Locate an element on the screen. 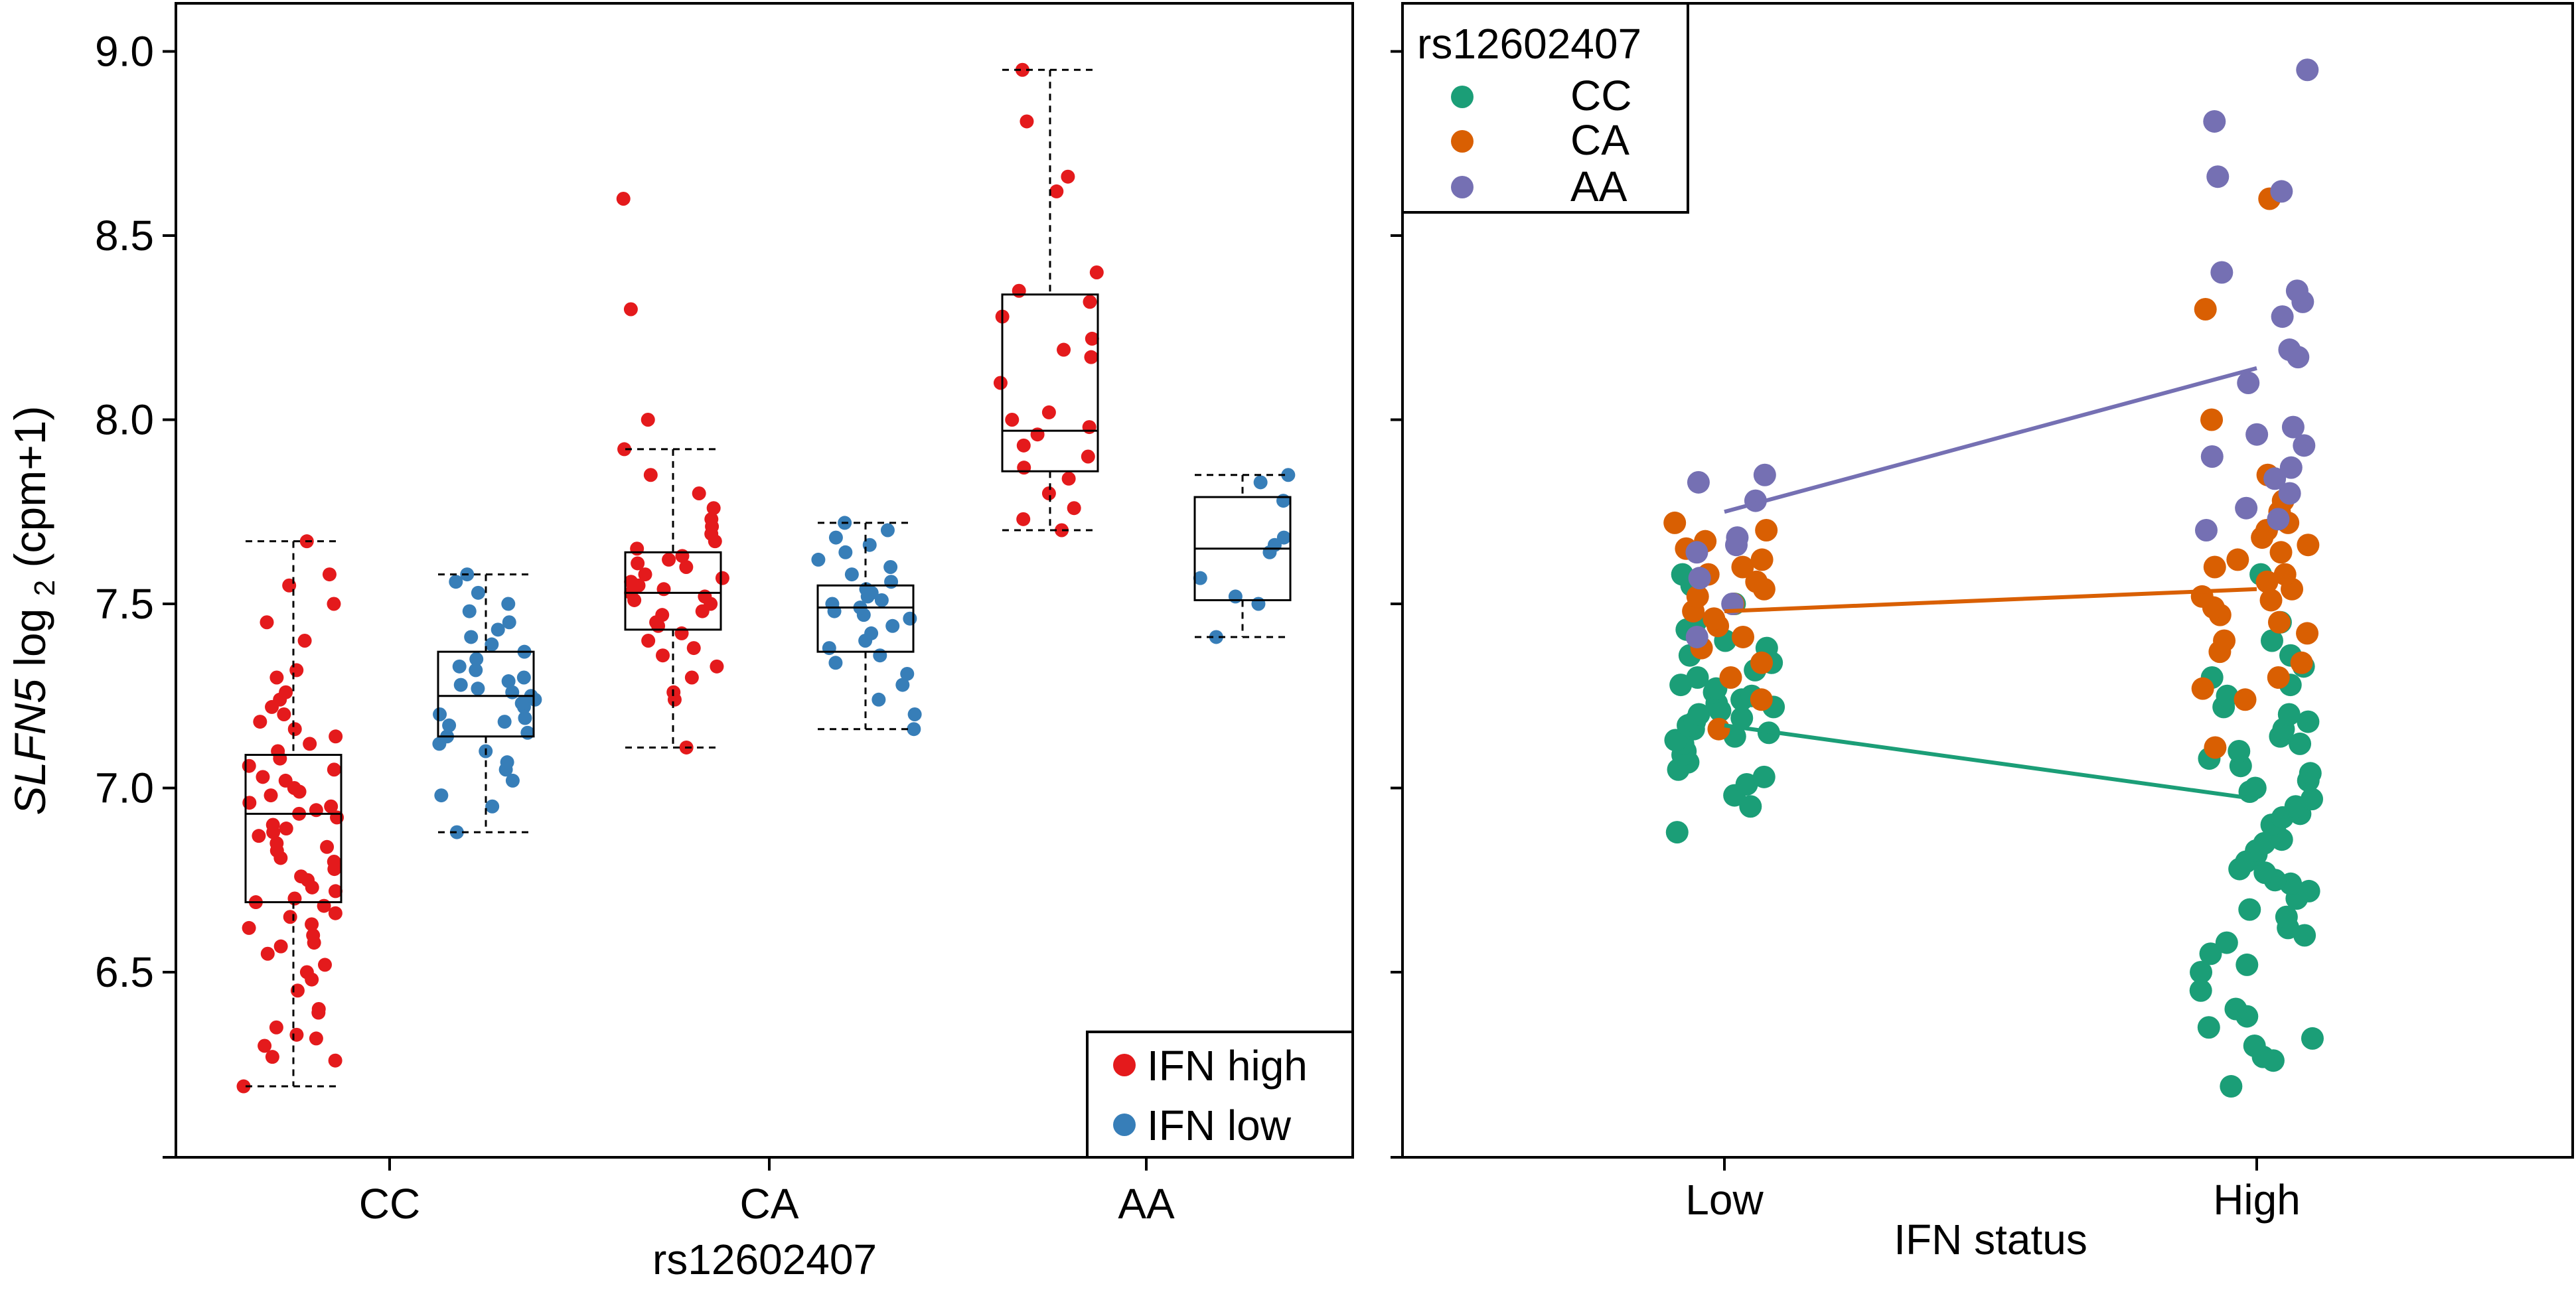 This screenshot has height=1294, width=2576. left-y-tick-label: 9.0 is located at coordinates (124, 52).